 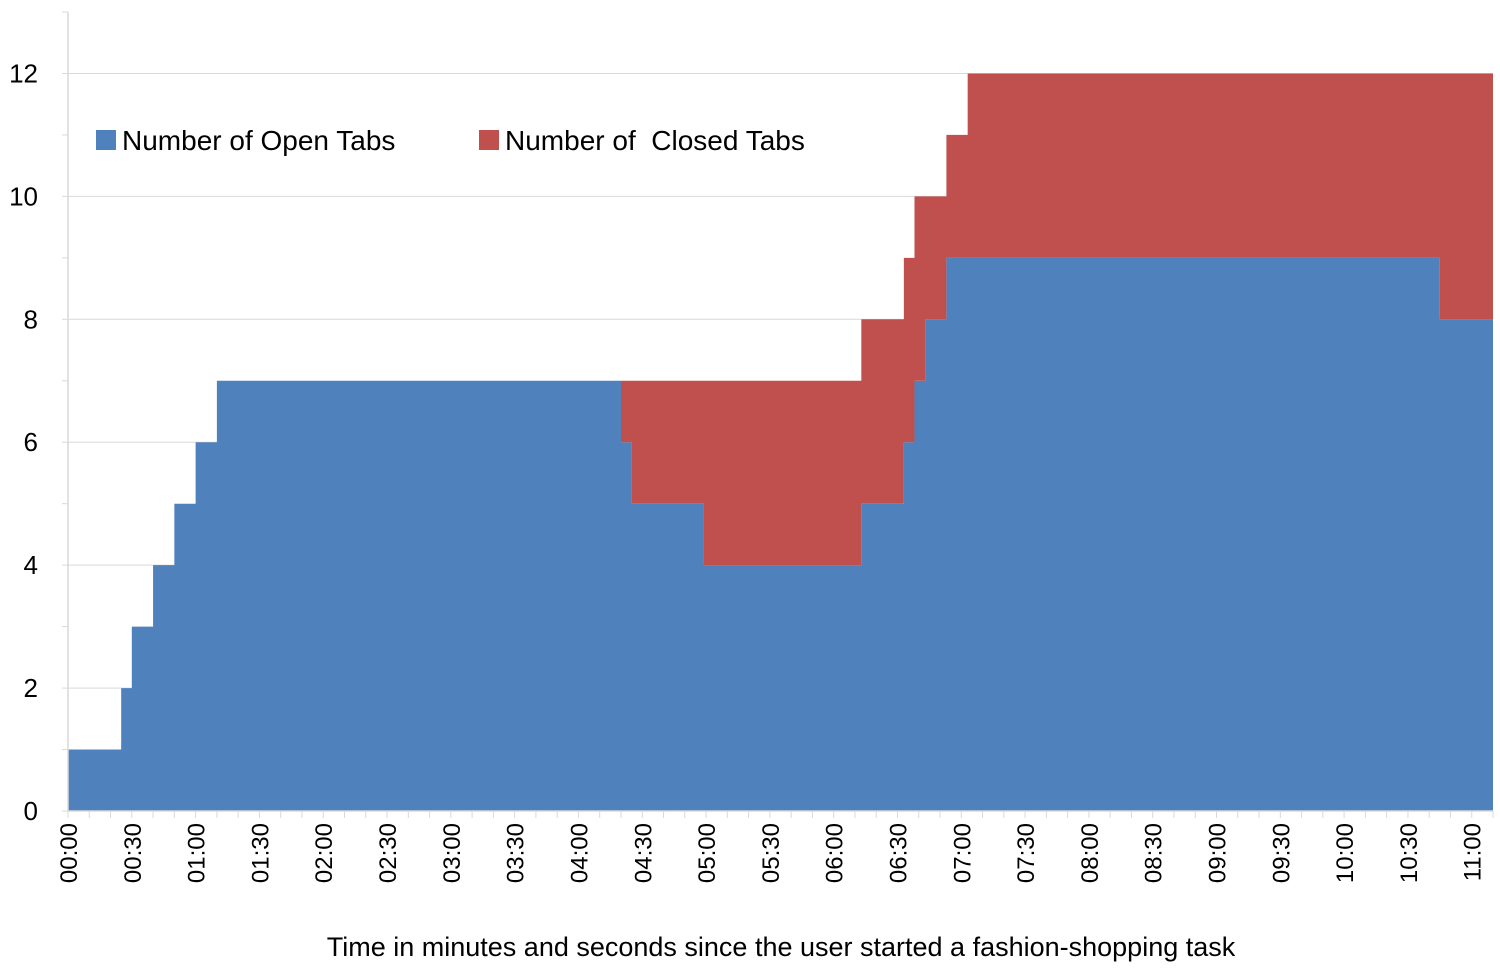 I want to click on legend-label-closed-tabs: Number of Closed Tabs, so click(x=655, y=140).